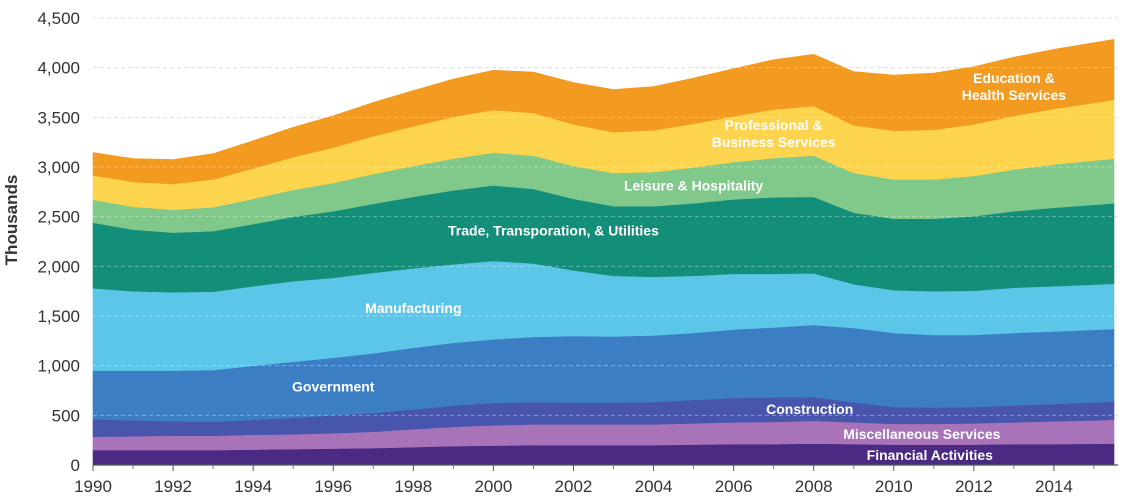 Image resolution: width=1122 pixels, height=504 pixels. Describe the element at coordinates (814, 486) in the screenshot. I see `x-tick-label: 2008` at that location.